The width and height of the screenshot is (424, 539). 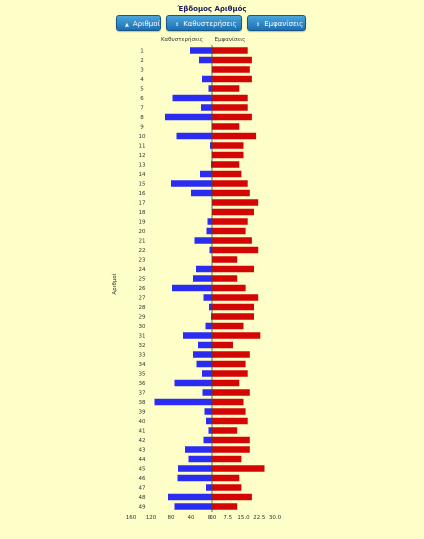 I want to click on category-label: 16, so click(x=142, y=194).